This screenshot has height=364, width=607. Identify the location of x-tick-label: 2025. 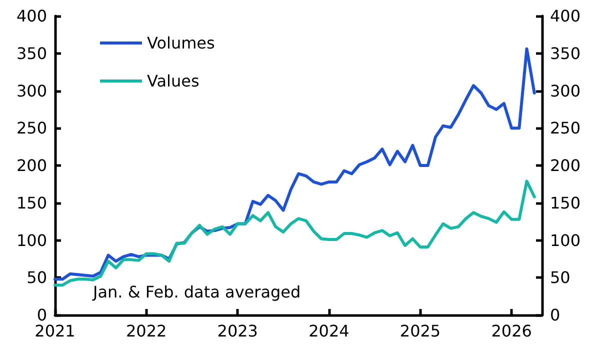
(420, 331).